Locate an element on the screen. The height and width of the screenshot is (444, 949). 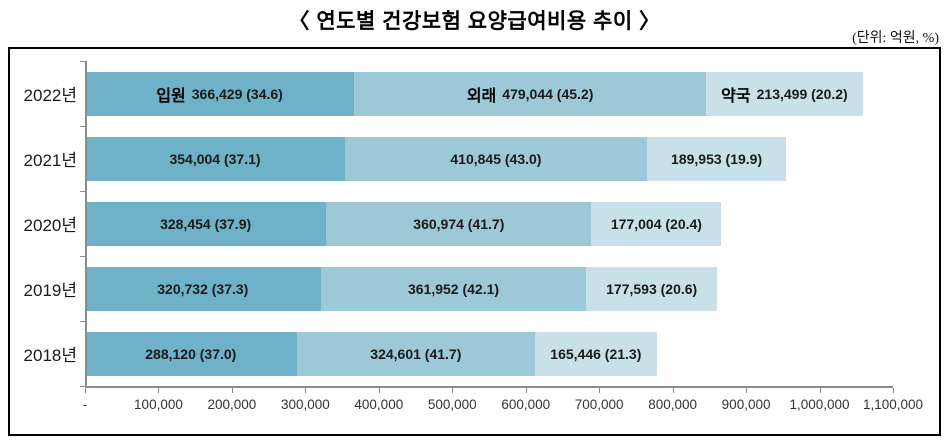
bar-segment-pharmacy: 약국 213,499 (20.2) is located at coordinates (784, 93).